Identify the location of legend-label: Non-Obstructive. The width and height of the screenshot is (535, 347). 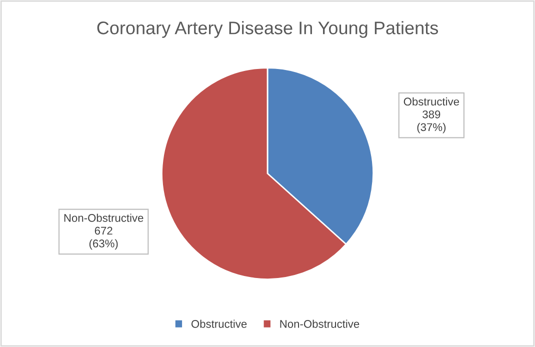
(320, 324).